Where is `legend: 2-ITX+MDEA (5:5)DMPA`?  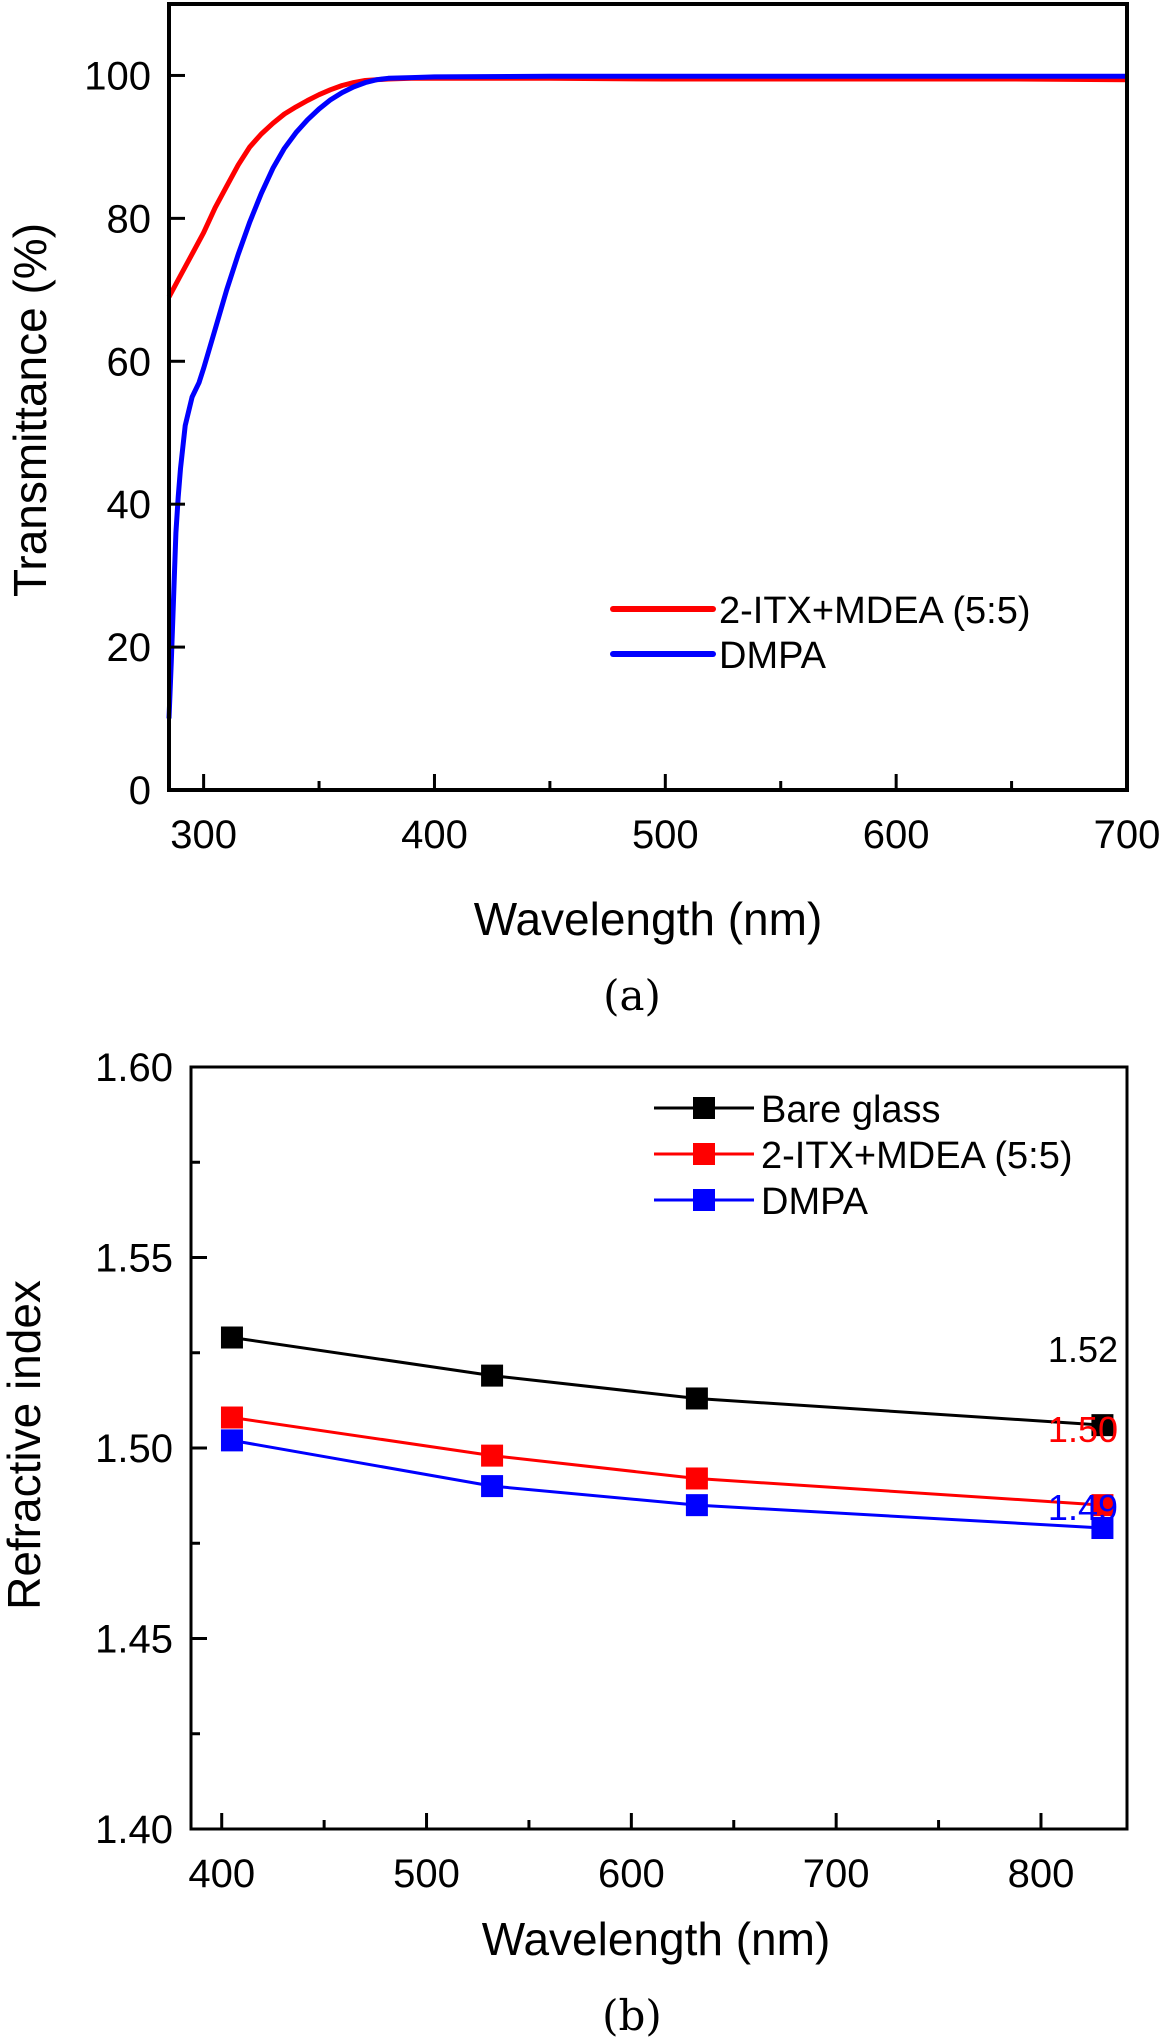 legend: 2-ITX+MDEA (5:5)DMPA is located at coordinates (820, 633).